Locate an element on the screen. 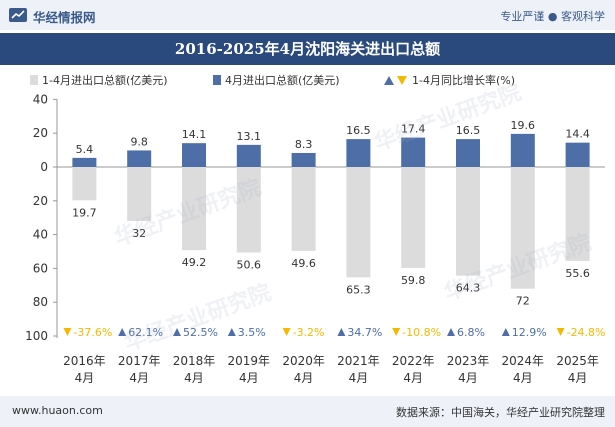 The height and width of the screenshot is (427, 615). bar-cumulative-label: 19.7 is located at coordinates (84, 212).